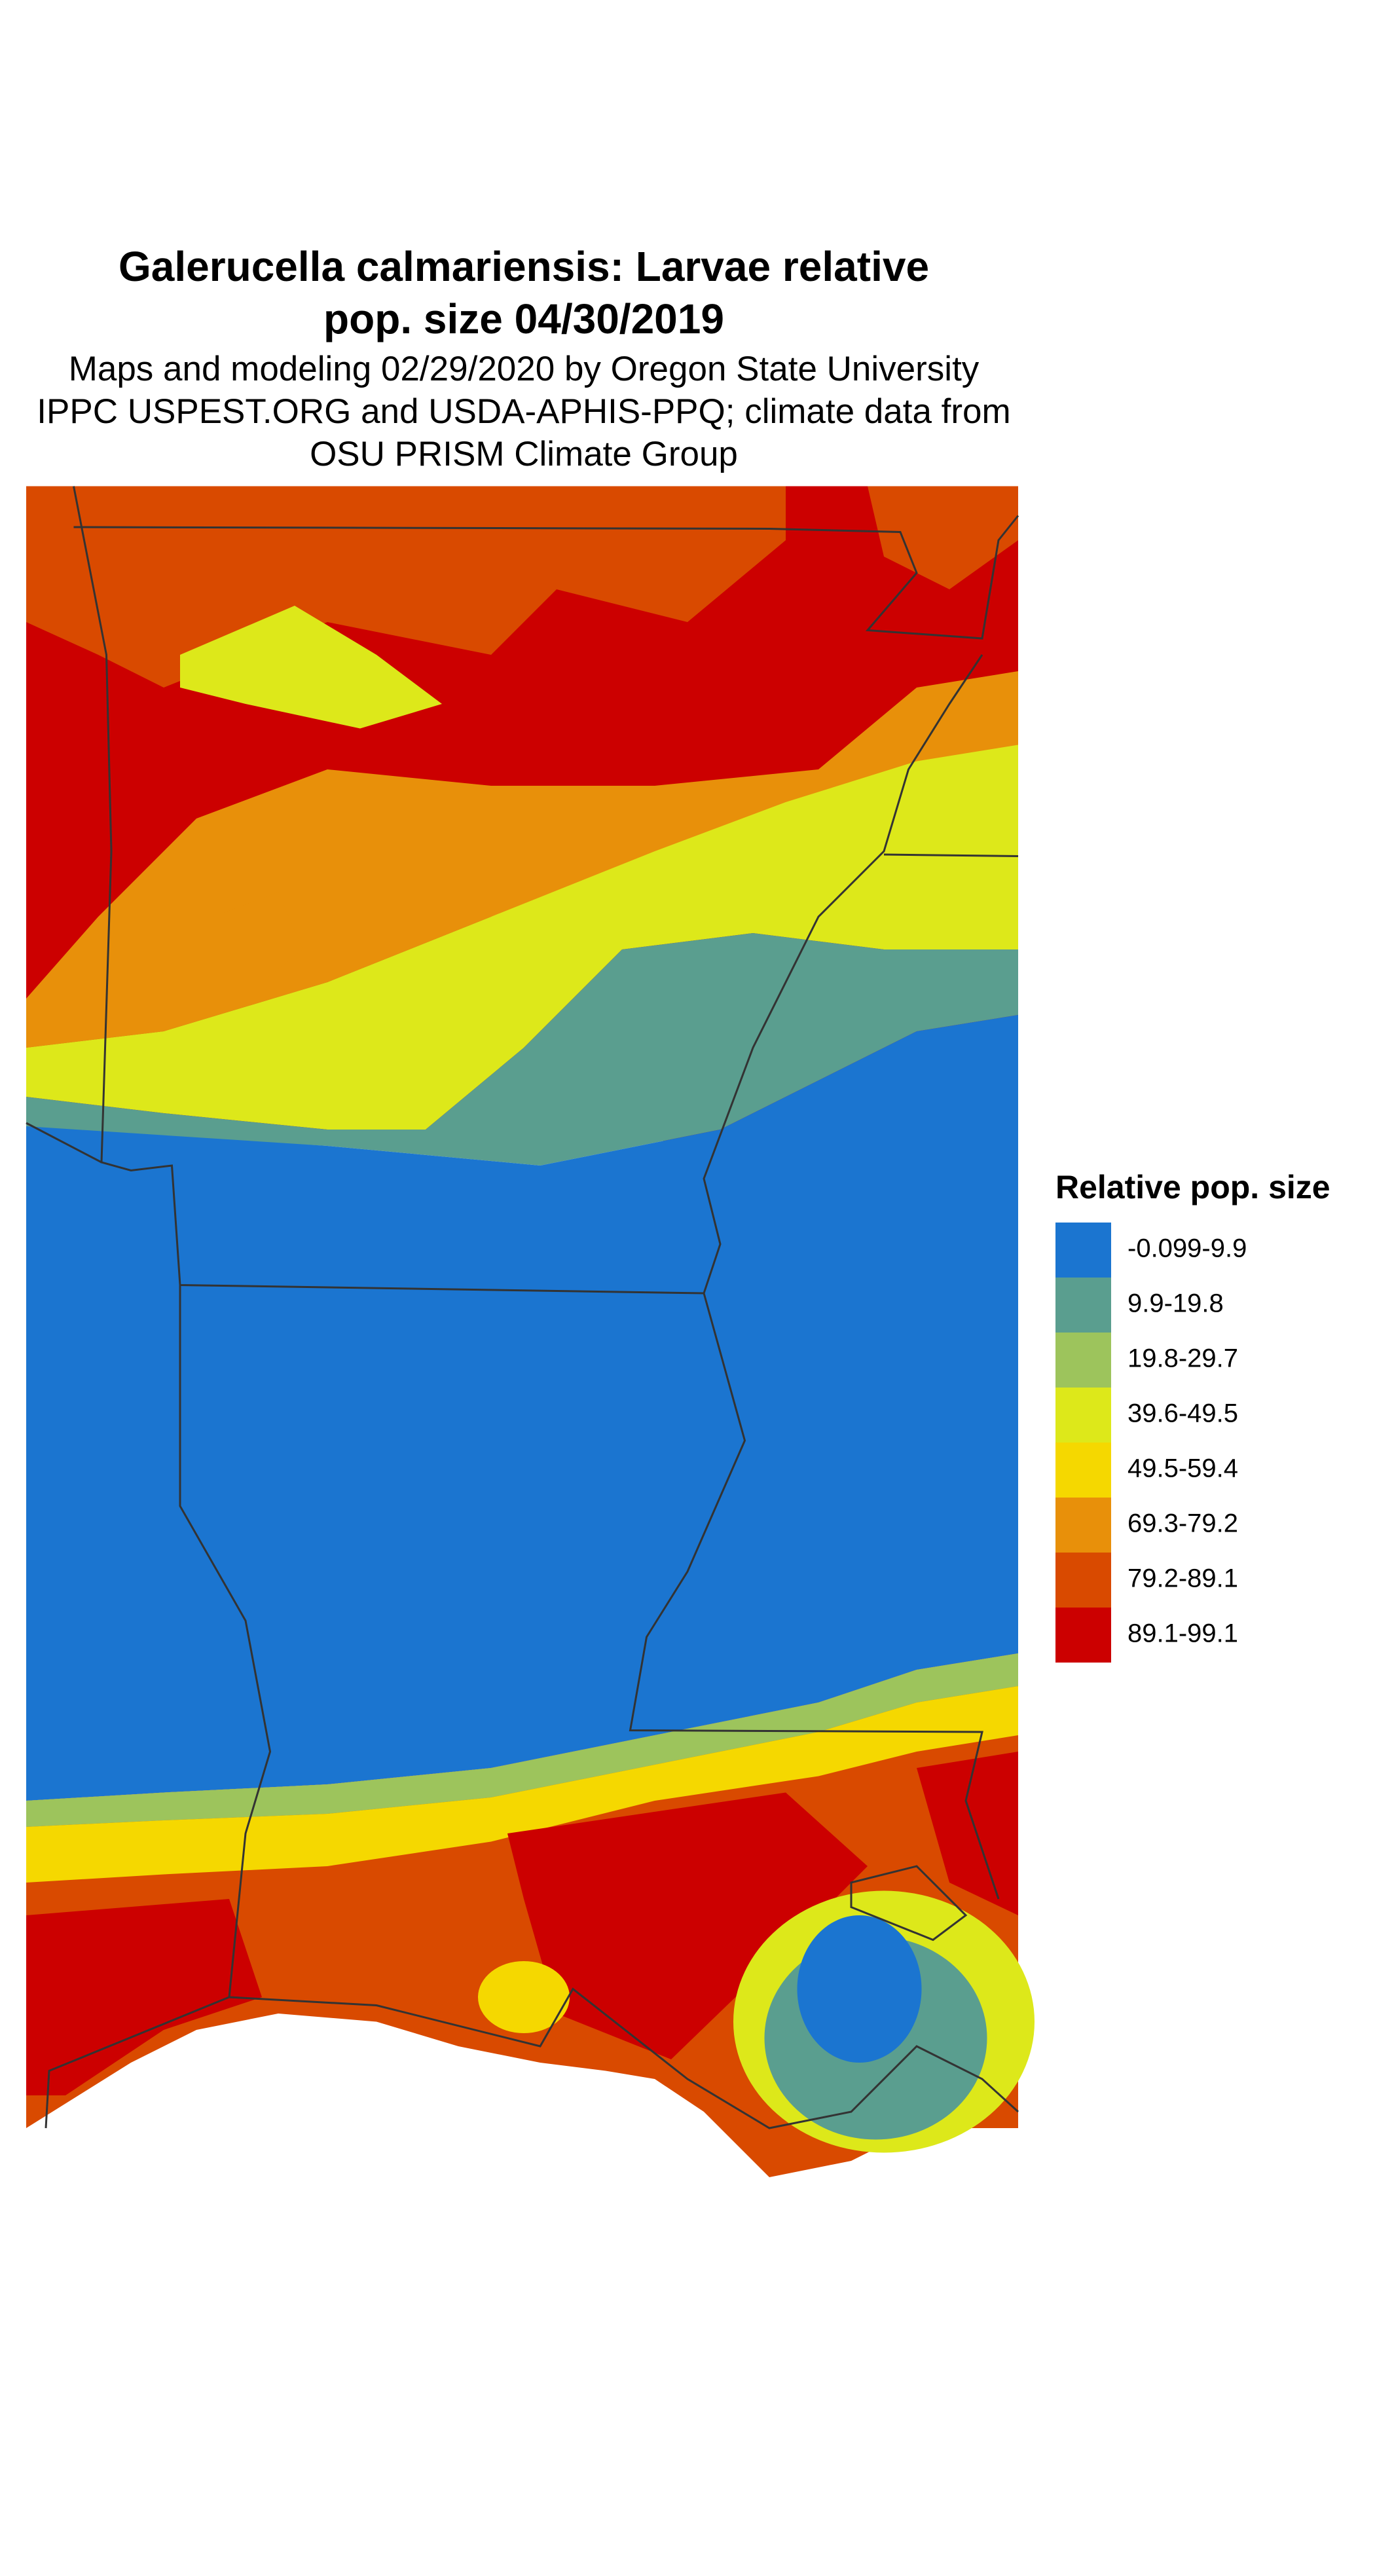  What do you see at coordinates (524, 454) in the screenshot?
I see `subtitle: OSU PRISM Climate Group` at bounding box center [524, 454].